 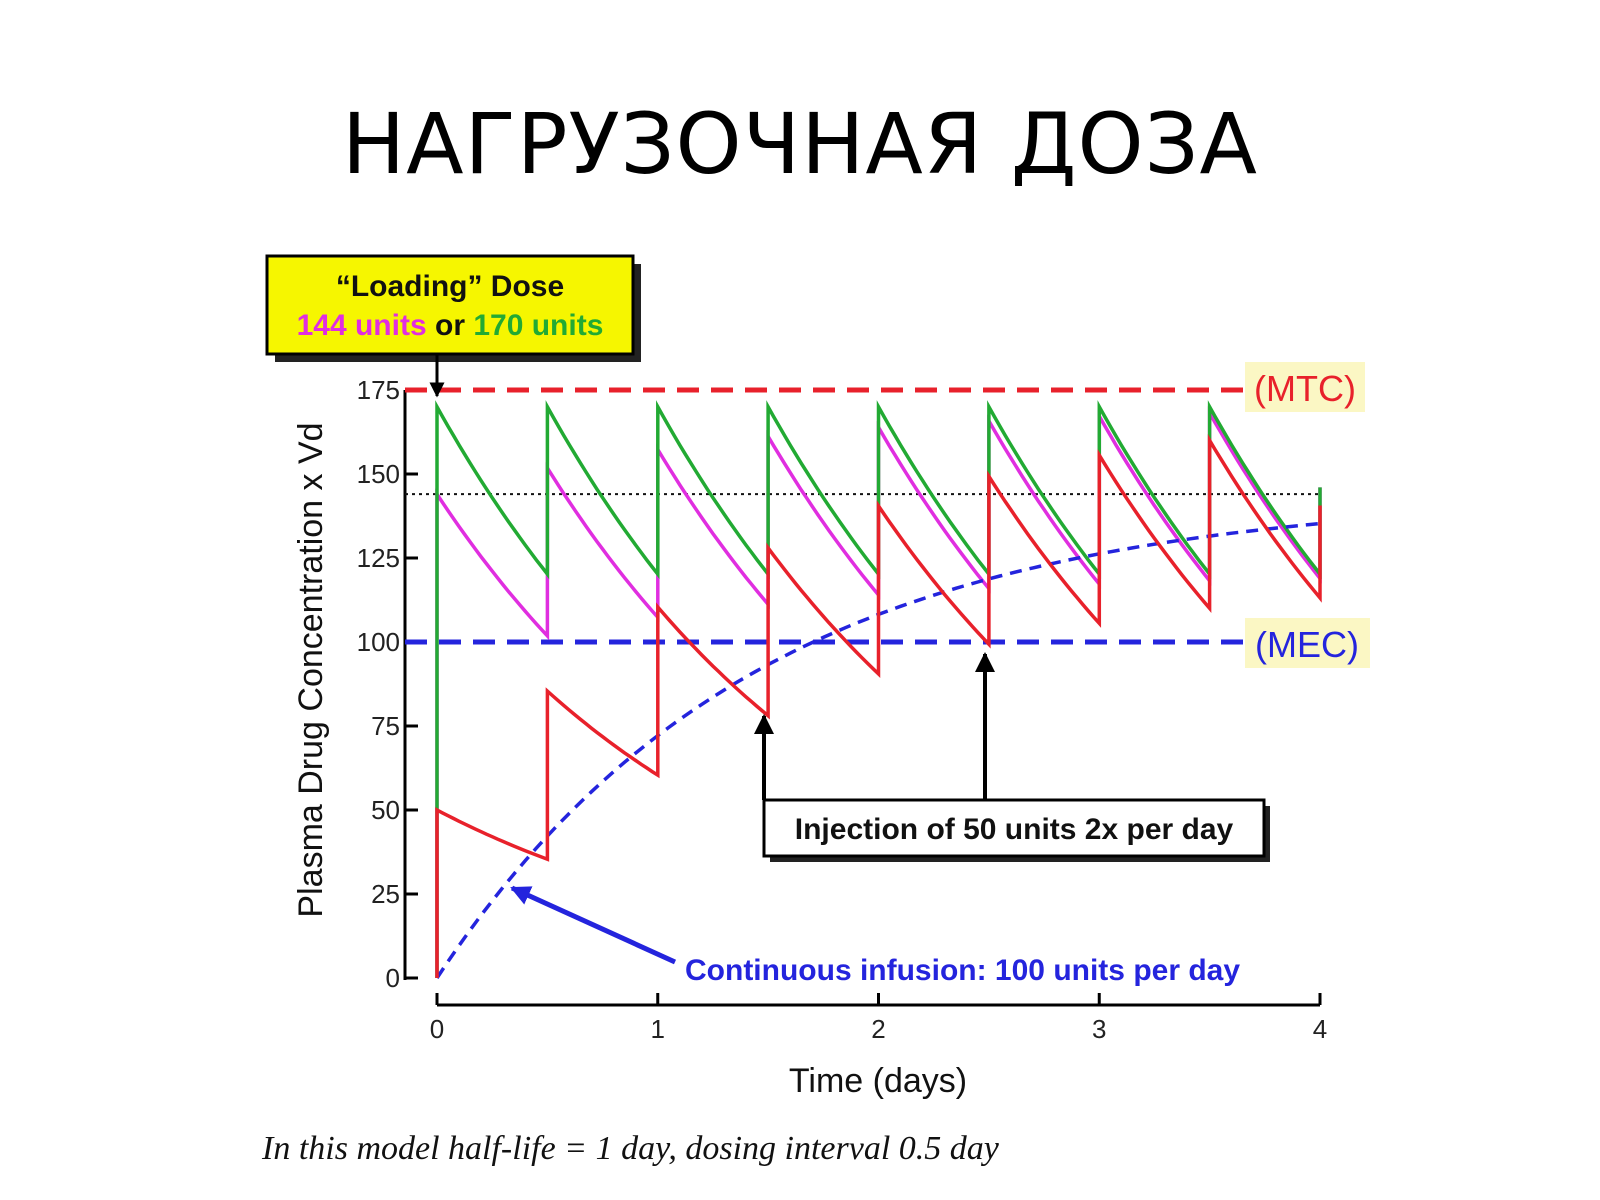 What do you see at coordinates (393, 978) in the screenshot?
I see `y-tick-label: 0` at bounding box center [393, 978].